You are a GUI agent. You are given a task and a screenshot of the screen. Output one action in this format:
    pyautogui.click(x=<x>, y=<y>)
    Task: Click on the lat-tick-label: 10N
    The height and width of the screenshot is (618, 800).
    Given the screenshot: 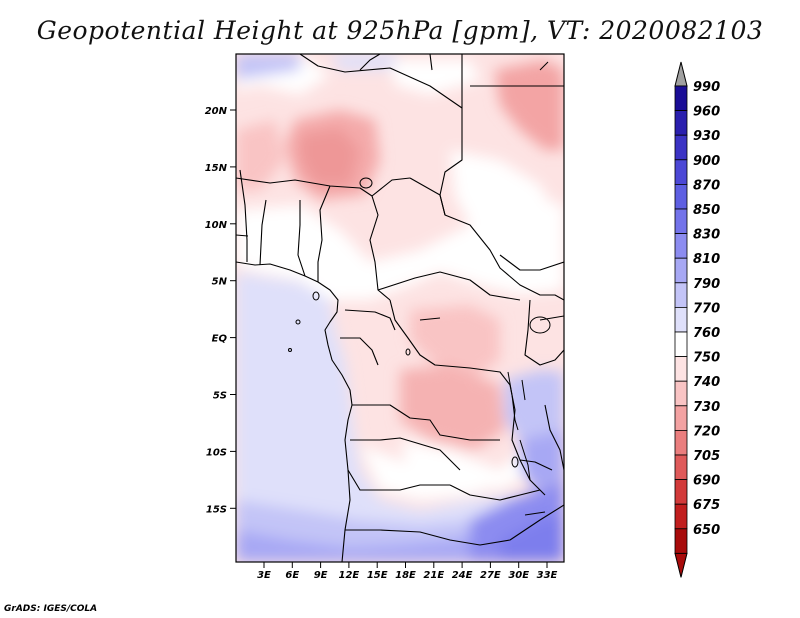 What is the action you would take?
    pyautogui.click(x=216, y=225)
    